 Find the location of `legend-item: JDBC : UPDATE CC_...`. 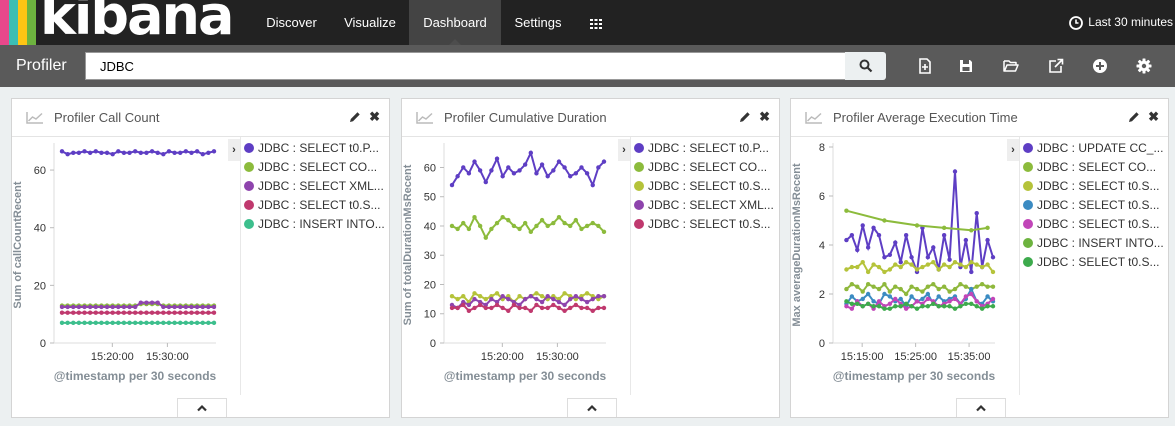

legend-item: JDBC : UPDATE CC_... is located at coordinates (1094, 148).